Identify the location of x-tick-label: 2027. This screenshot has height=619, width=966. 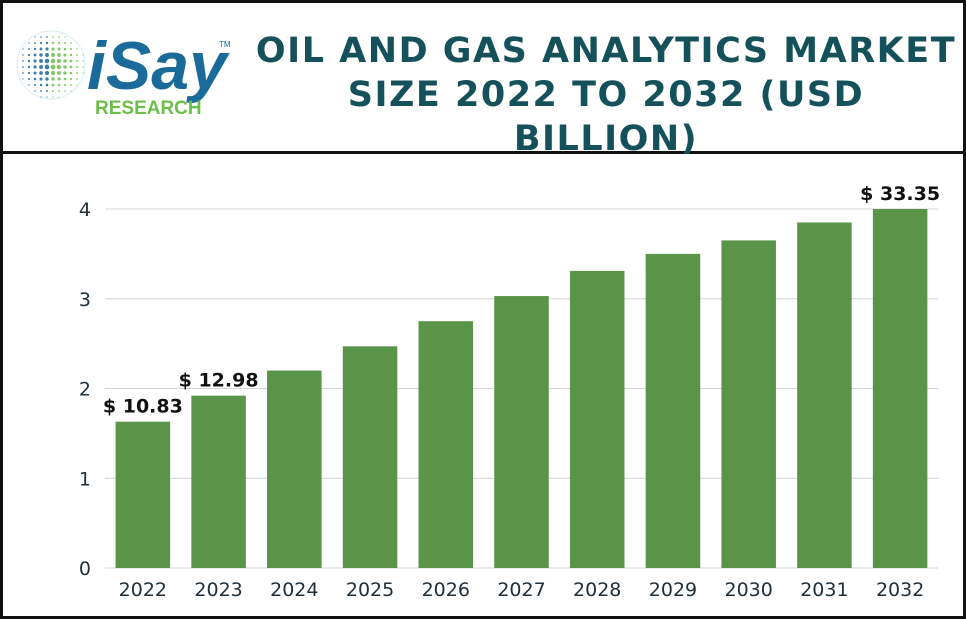
(521, 590).